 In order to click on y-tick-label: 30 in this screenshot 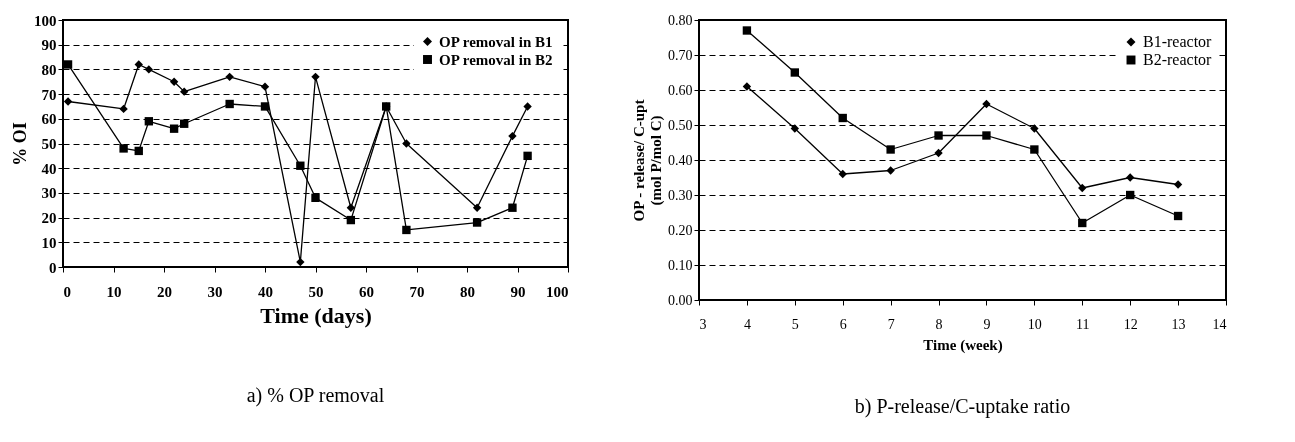, I will do `click(49, 193)`.